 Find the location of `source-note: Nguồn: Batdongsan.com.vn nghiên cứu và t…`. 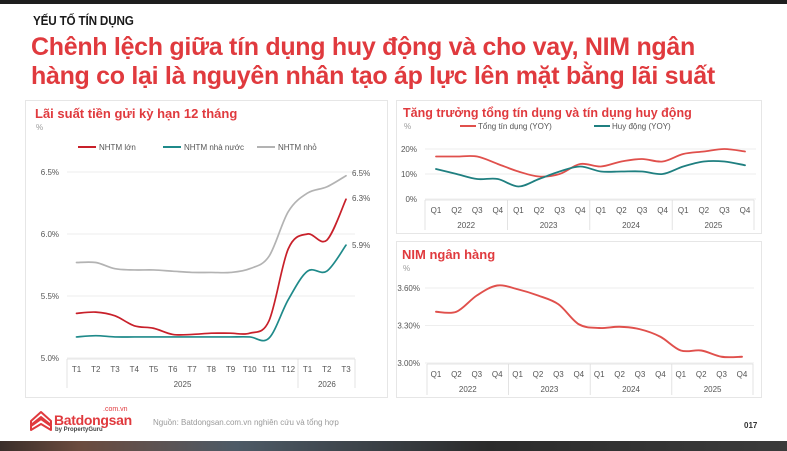

source-note: Nguồn: Batdongsan.com.vn nghiên cứu và t… is located at coordinates (246, 422).